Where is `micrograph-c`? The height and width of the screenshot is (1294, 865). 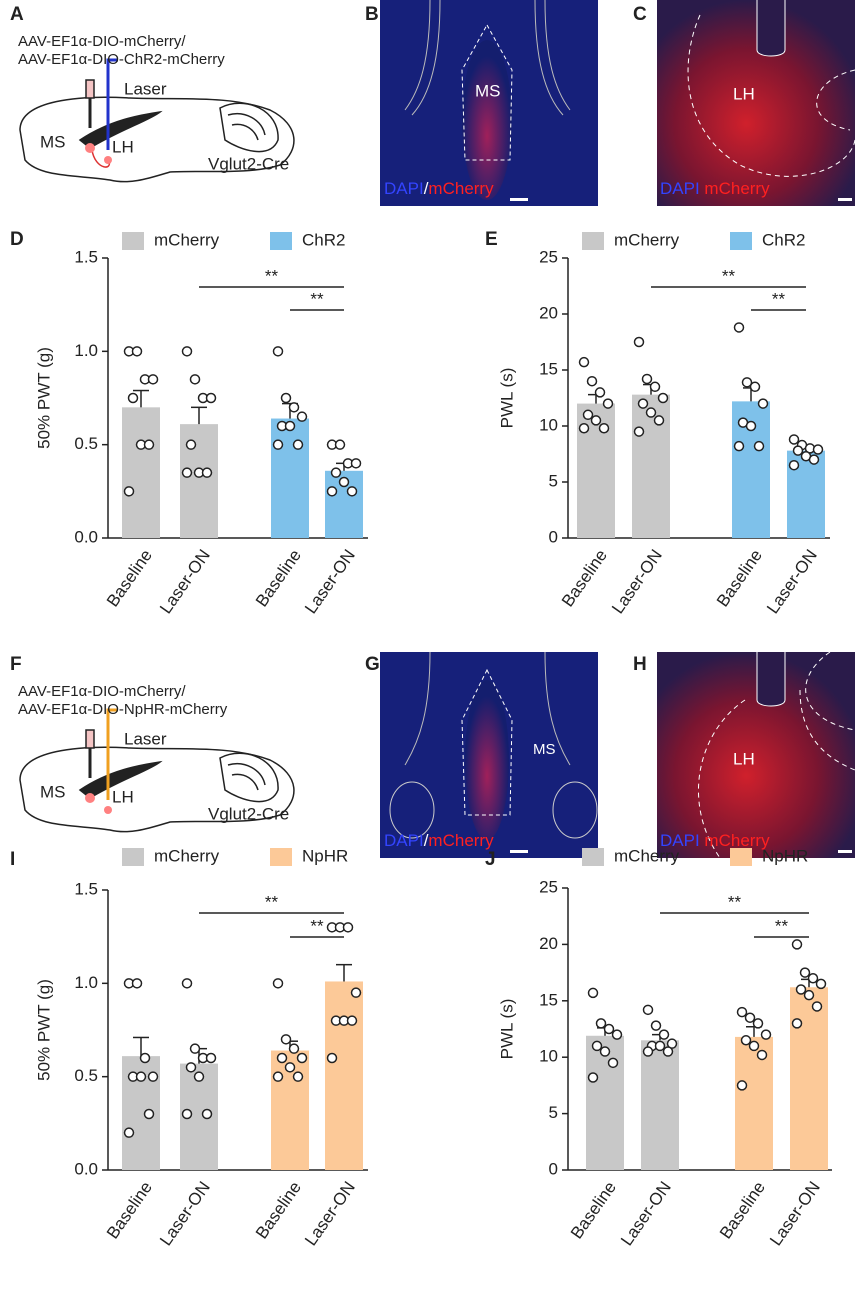 micrograph-c is located at coordinates (756, 103).